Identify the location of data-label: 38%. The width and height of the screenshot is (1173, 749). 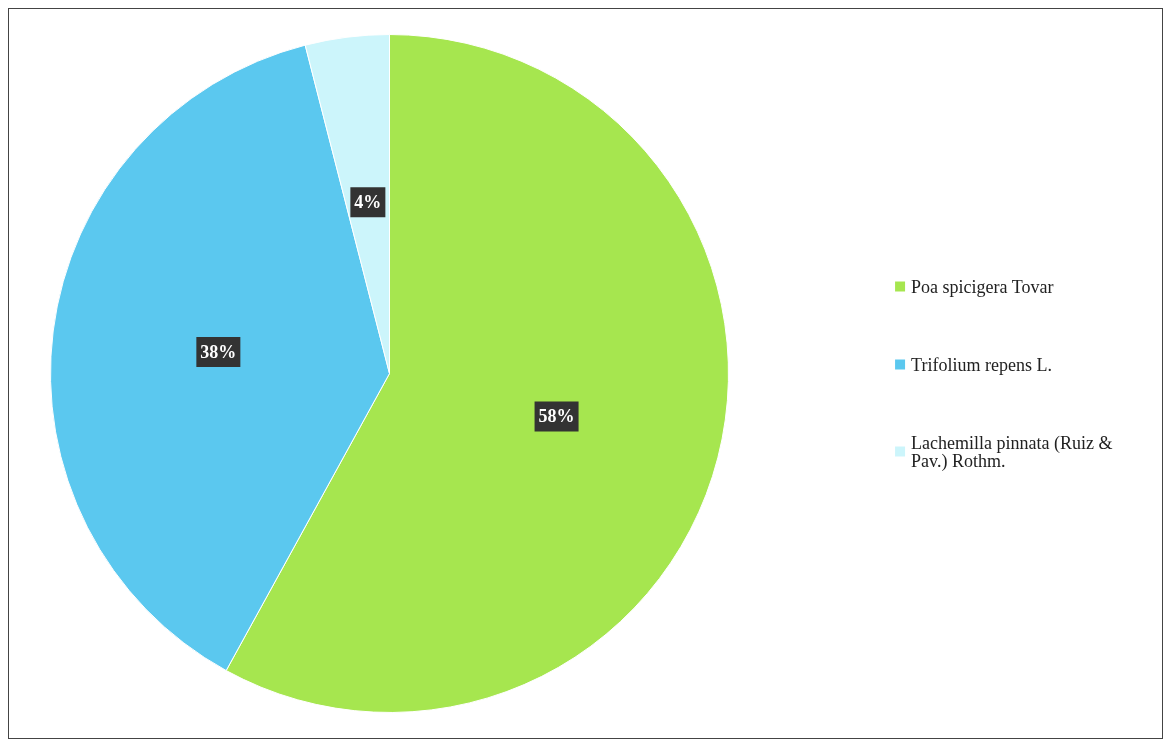
(218, 351).